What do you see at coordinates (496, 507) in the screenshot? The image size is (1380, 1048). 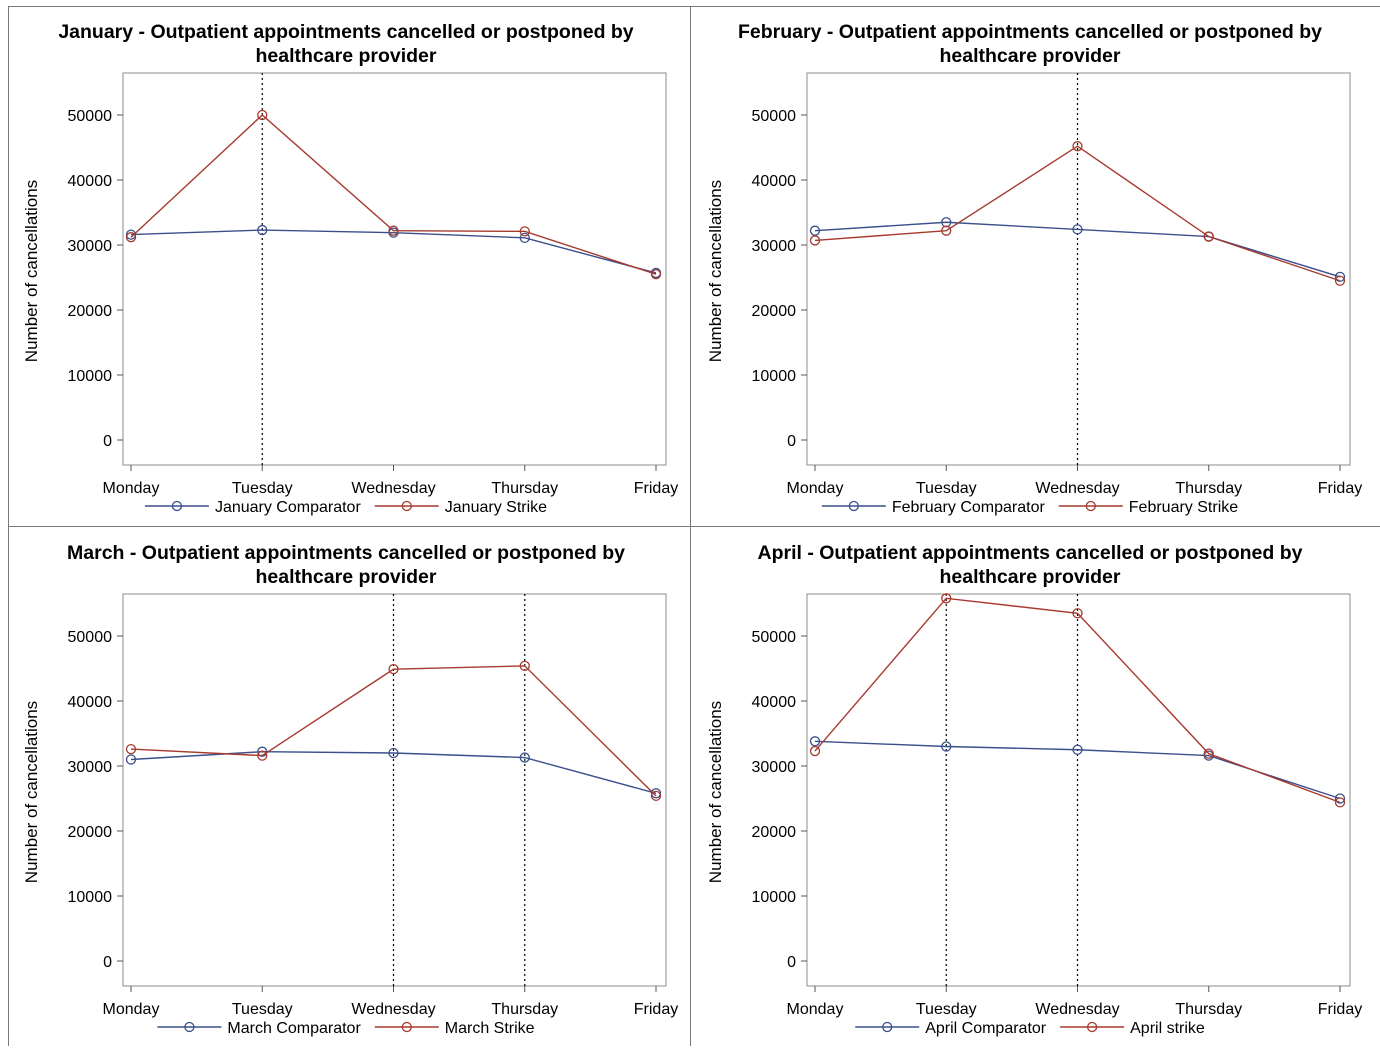 I see `legend-label-january-strike: January Strike` at bounding box center [496, 507].